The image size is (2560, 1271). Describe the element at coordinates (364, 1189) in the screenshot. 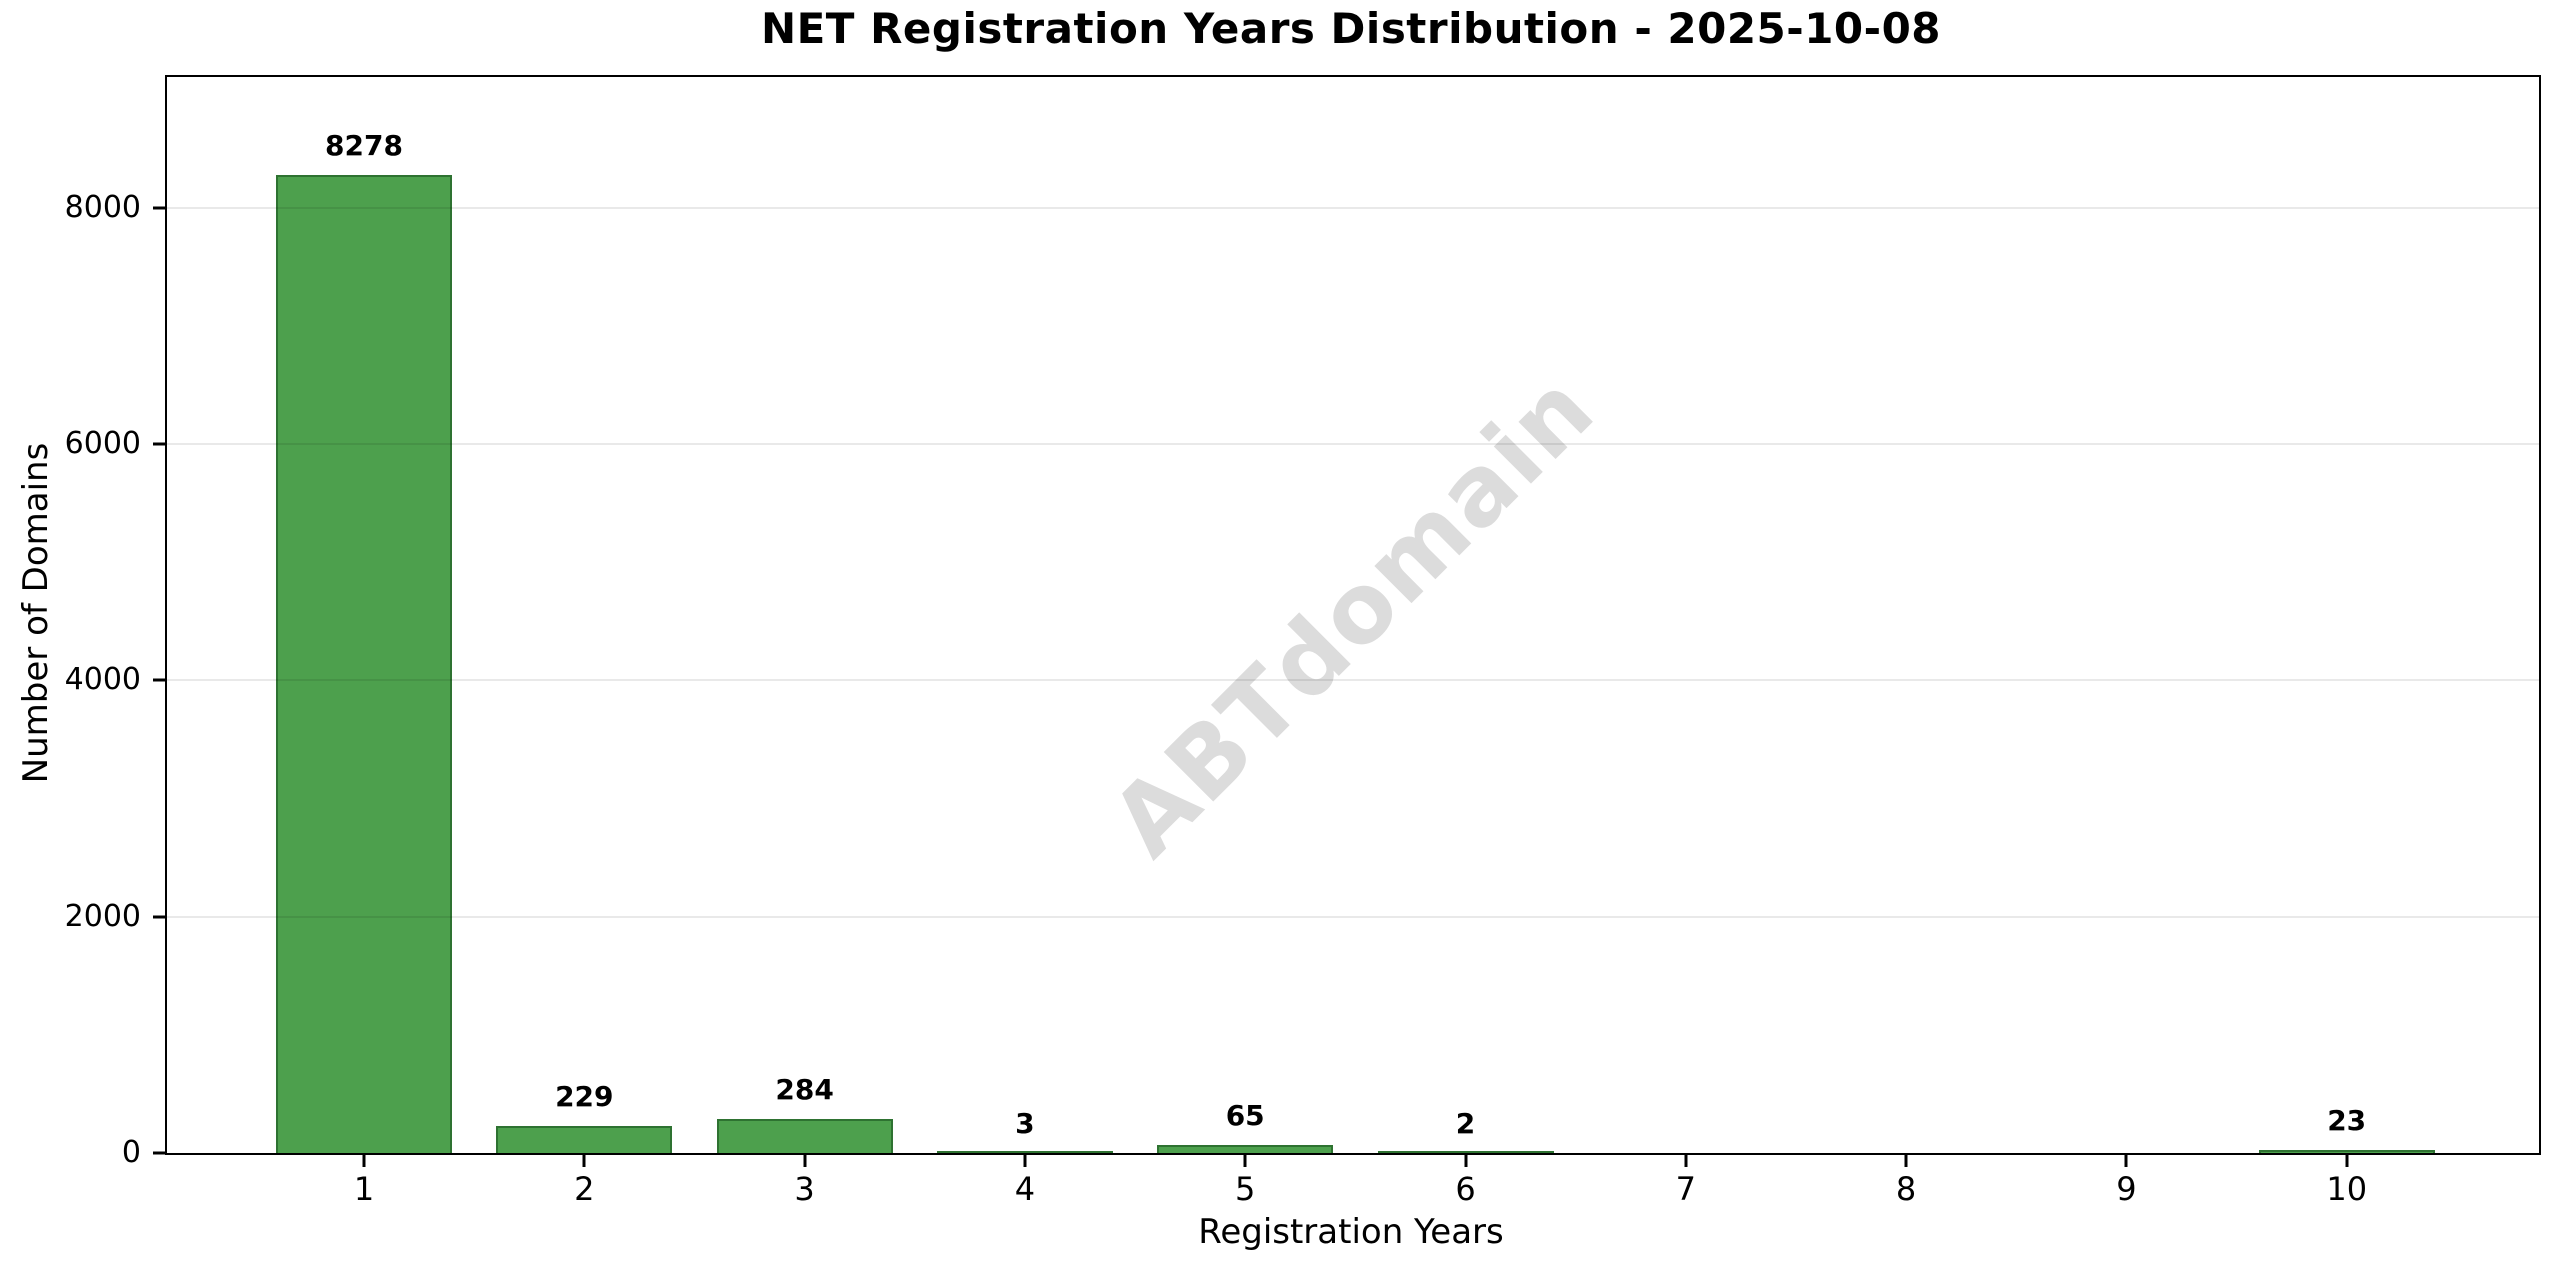

I see `x-tick-label: 1` at that location.